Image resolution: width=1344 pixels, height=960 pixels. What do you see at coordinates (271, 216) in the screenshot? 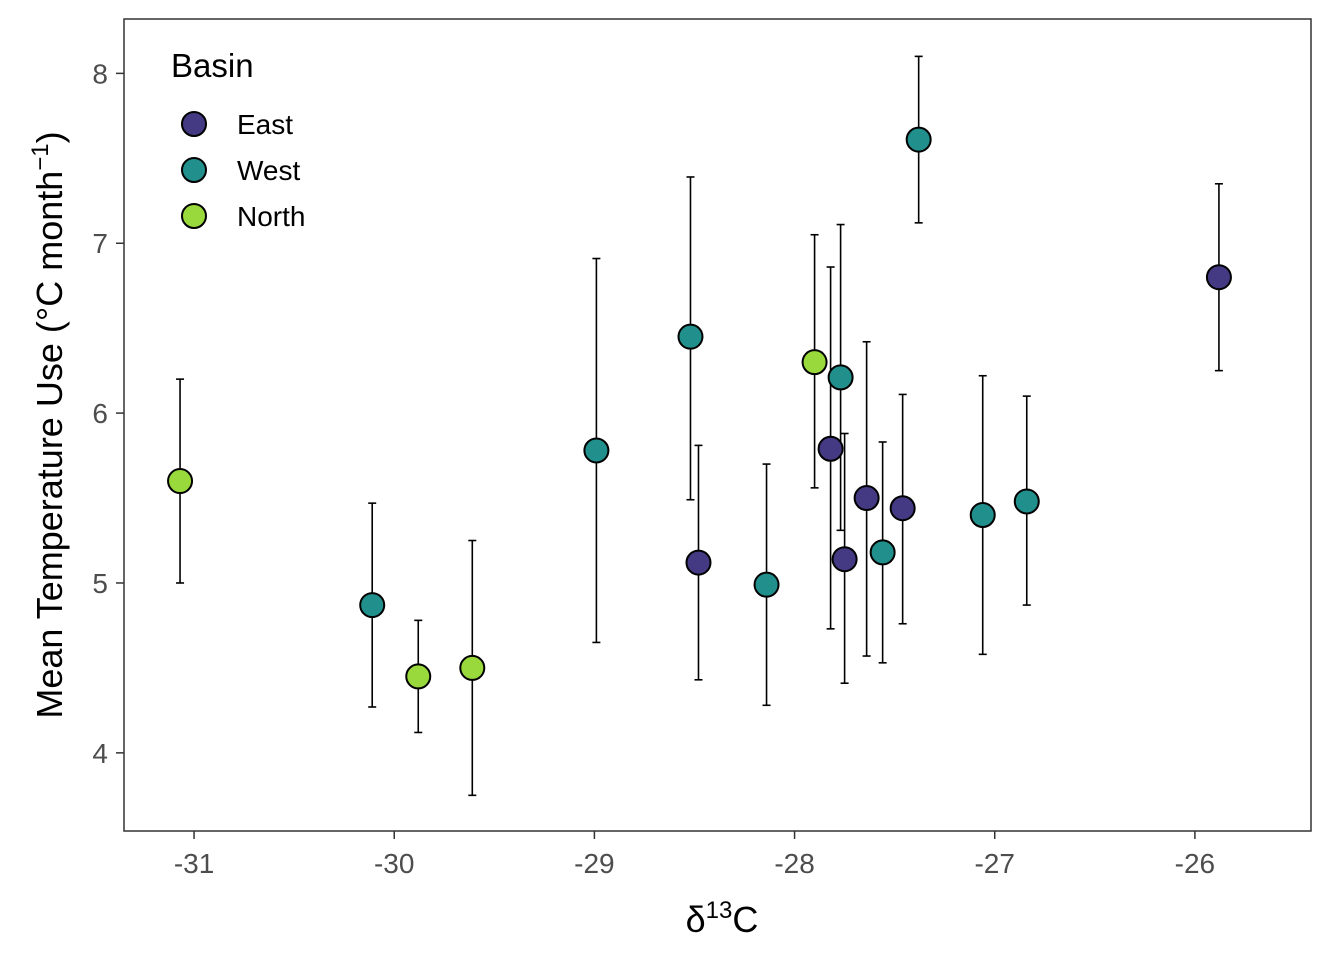
I see `legend-label-north: North` at bounding box center [271, 216].